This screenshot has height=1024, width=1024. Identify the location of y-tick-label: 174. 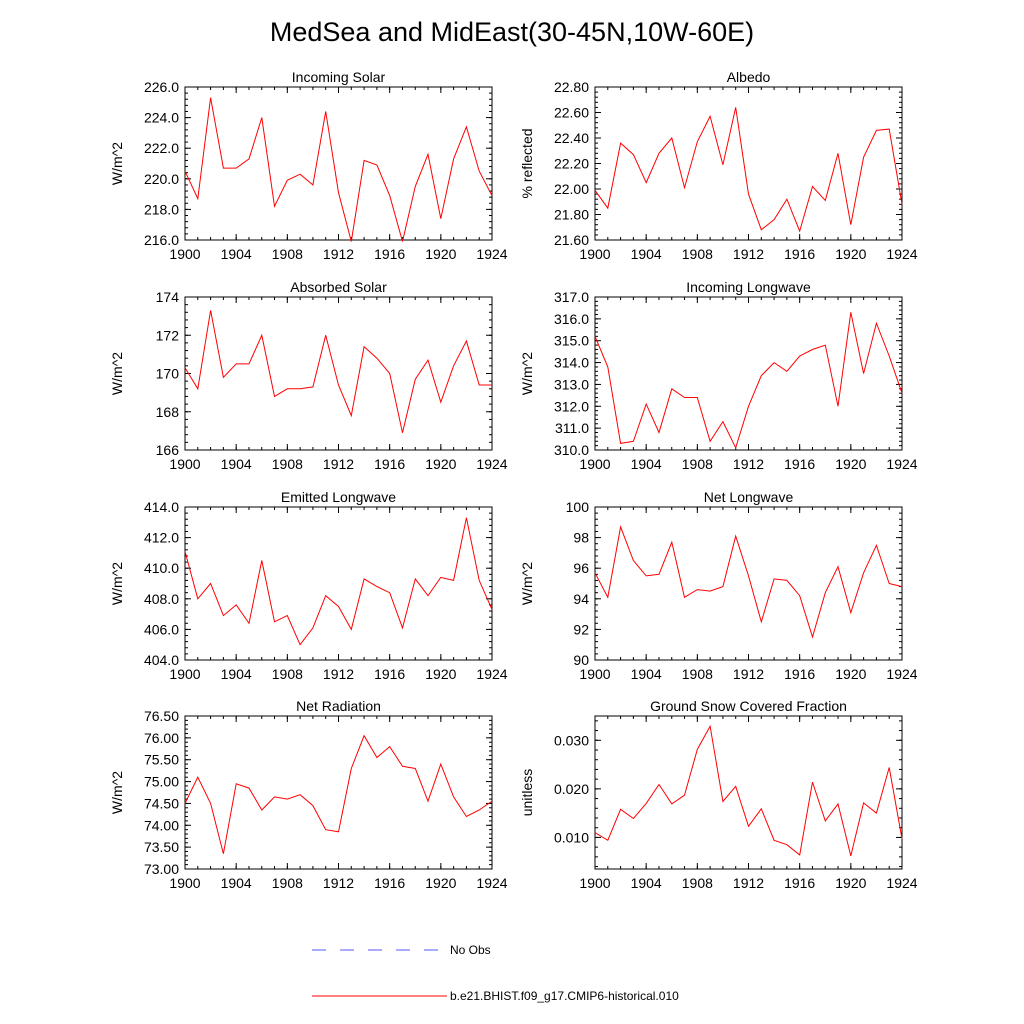
(168, 297).